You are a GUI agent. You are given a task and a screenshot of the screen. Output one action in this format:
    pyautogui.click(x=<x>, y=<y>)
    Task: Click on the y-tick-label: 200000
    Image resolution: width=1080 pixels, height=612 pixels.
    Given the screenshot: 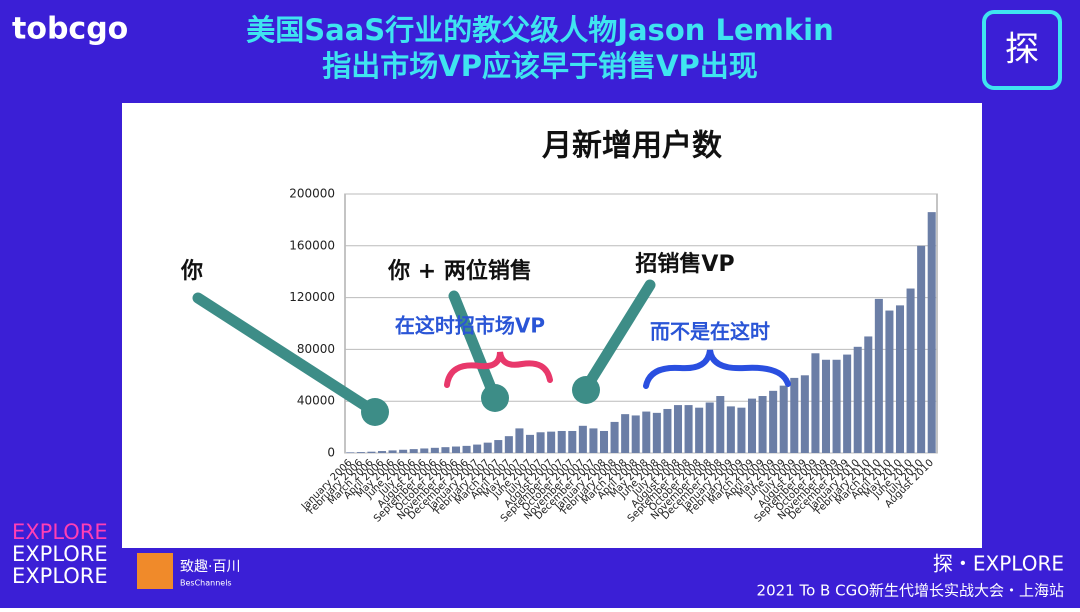 What is the action you would take?
    pyautogui.click(x=312, y=194)
    